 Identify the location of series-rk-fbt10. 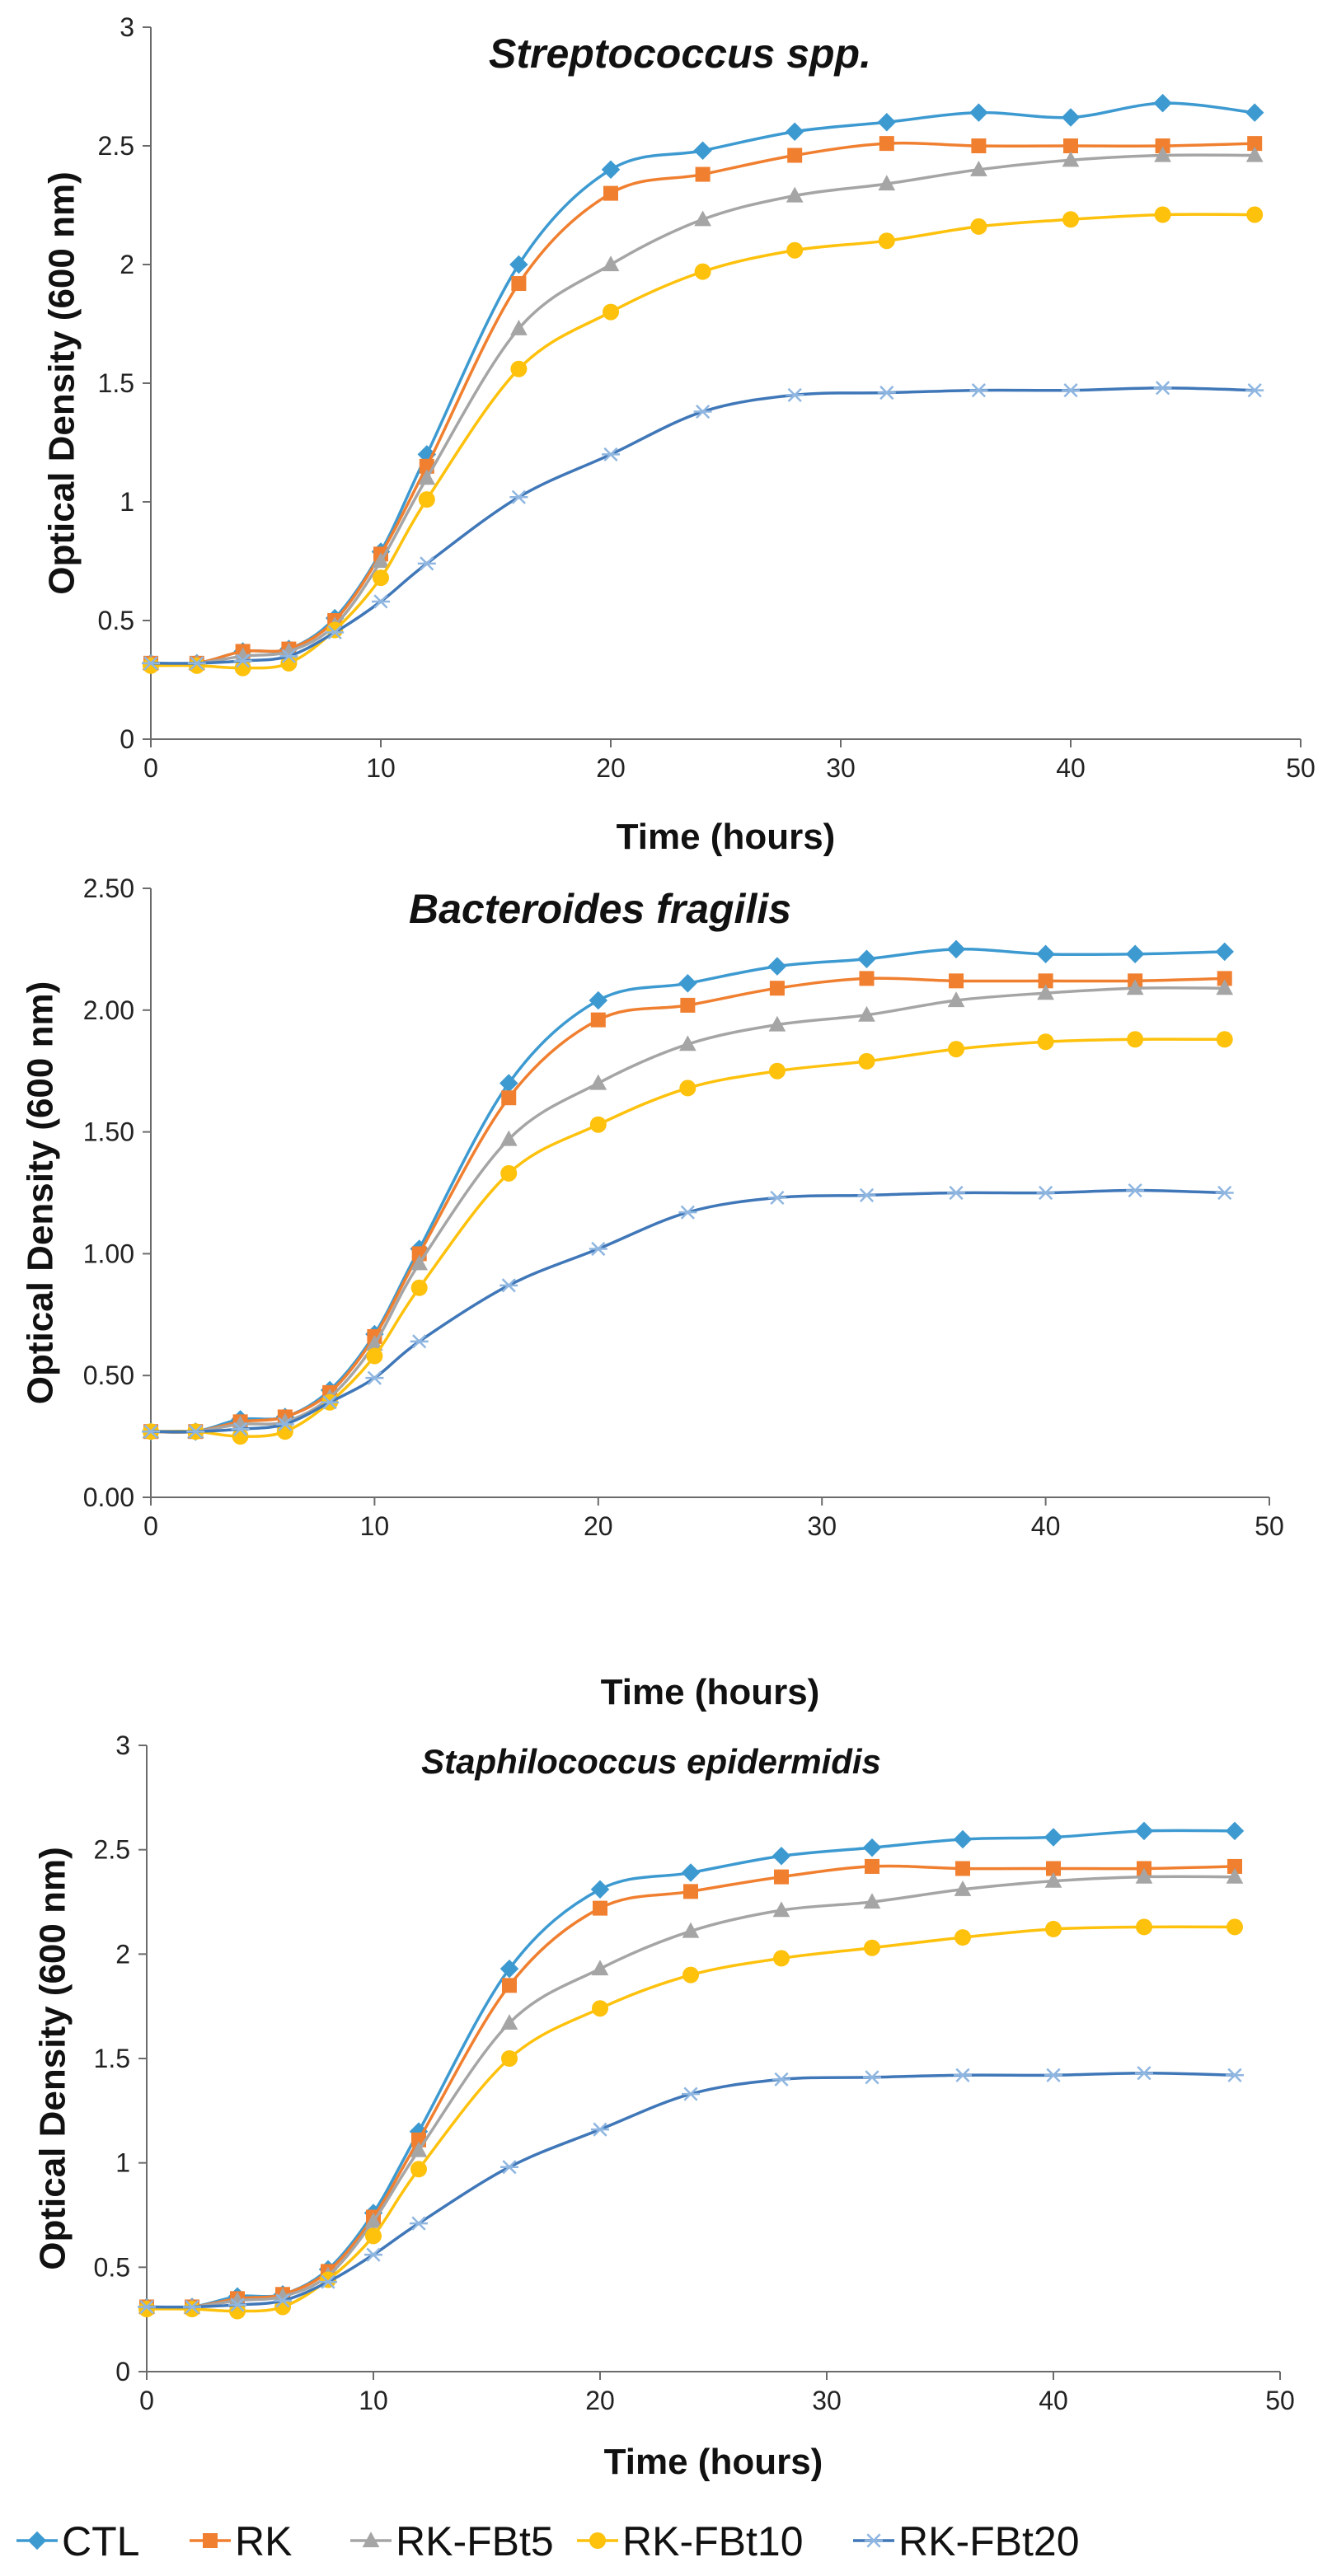
(690, 2119).